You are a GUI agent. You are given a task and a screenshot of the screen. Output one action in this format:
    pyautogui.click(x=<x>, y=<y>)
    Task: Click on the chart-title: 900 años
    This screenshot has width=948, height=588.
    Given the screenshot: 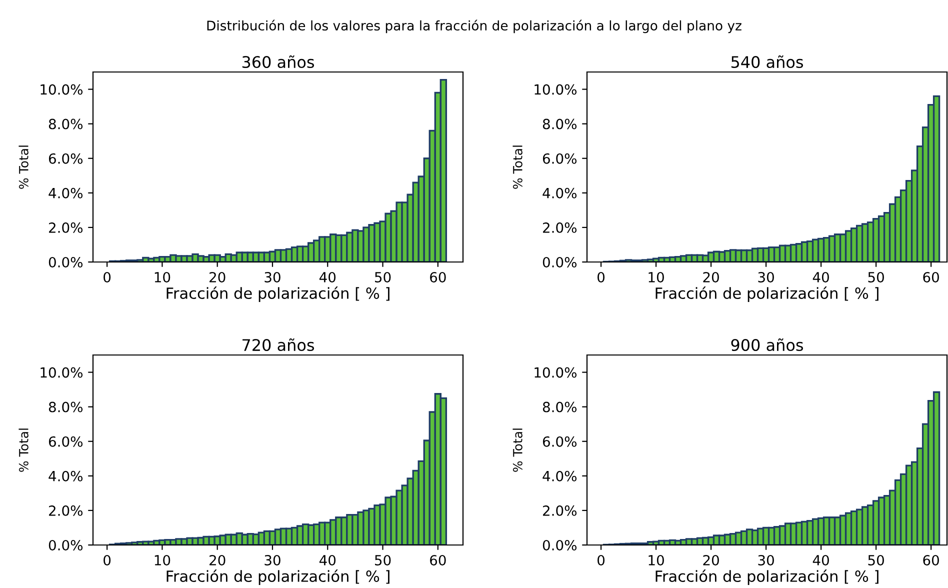 What is the action you would take?
    pyautogui.click(x=767, y=345)
    